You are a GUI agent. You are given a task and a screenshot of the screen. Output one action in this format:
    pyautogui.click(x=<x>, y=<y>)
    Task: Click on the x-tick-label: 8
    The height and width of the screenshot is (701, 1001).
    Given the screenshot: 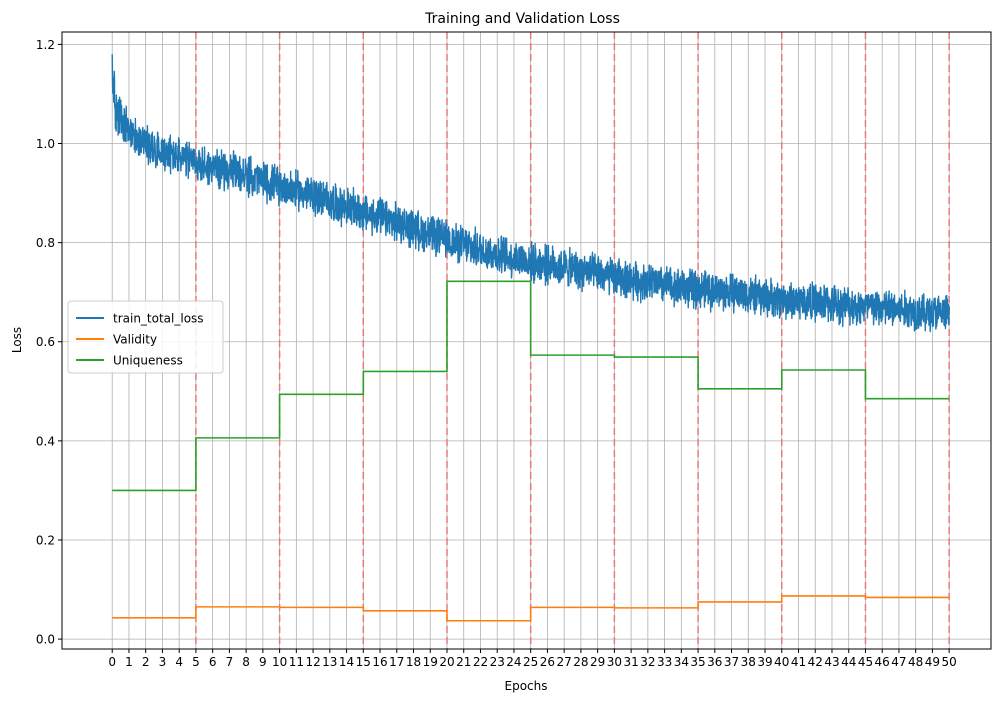 What is the action you would take?
    pyautogui.click(x=246, y=662)
    